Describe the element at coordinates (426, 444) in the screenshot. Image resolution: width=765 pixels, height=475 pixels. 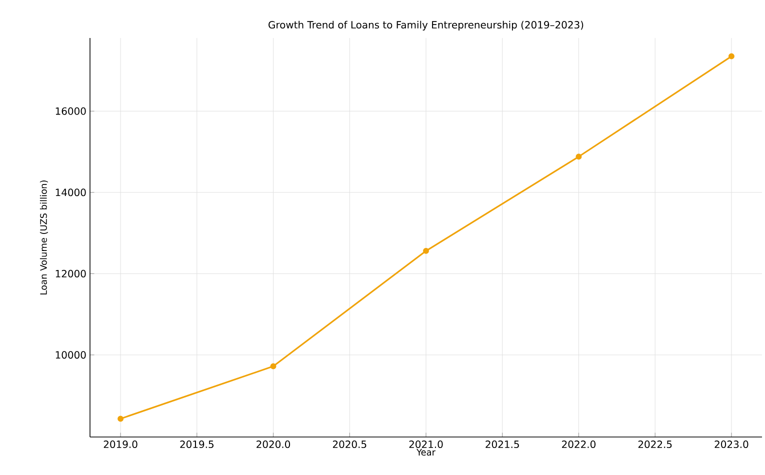
I see `x-tick-label: 2021.0` at that location.